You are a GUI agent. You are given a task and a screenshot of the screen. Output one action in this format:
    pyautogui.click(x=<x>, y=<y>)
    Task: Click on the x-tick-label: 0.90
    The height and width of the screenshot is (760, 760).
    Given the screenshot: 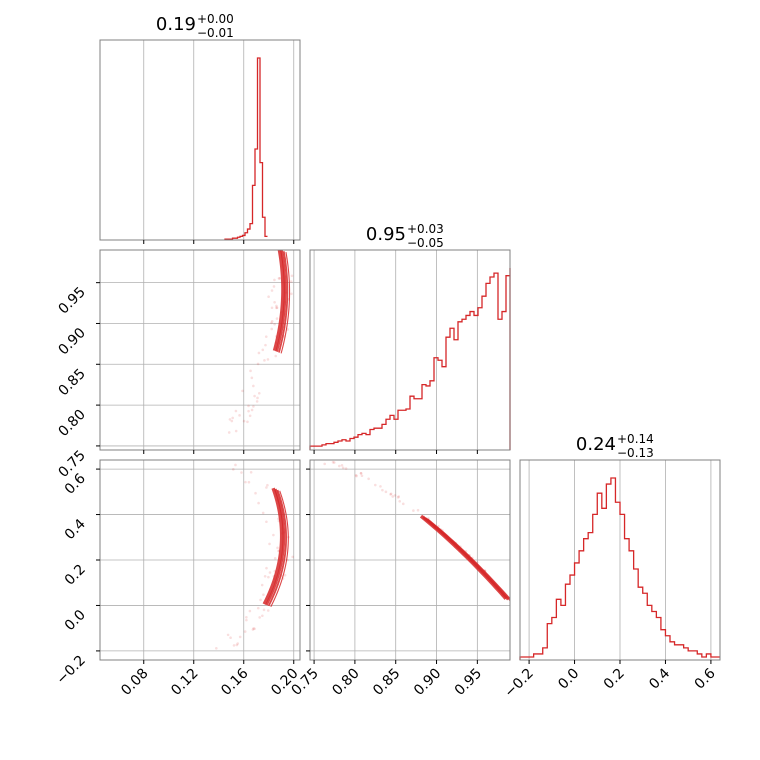 What is the action you would take?
    pyautogui.click(x=427, y=682)
    